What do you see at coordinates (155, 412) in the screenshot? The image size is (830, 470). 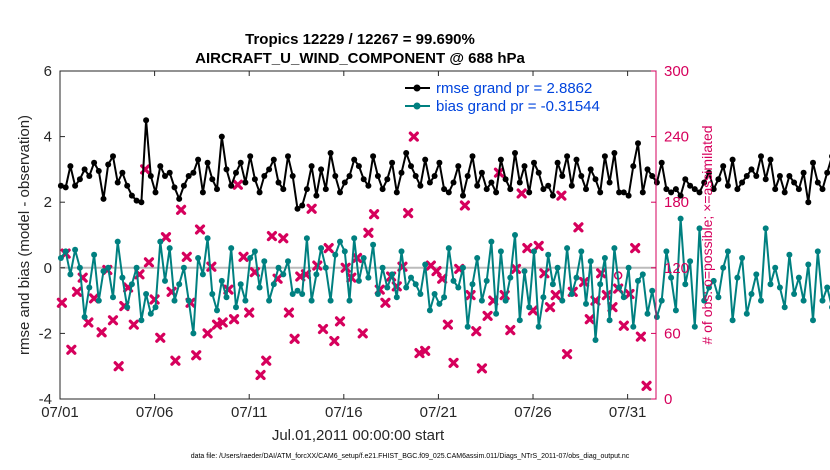 I see `x-tick-label: 07/06` at bounding box center [155, 412].